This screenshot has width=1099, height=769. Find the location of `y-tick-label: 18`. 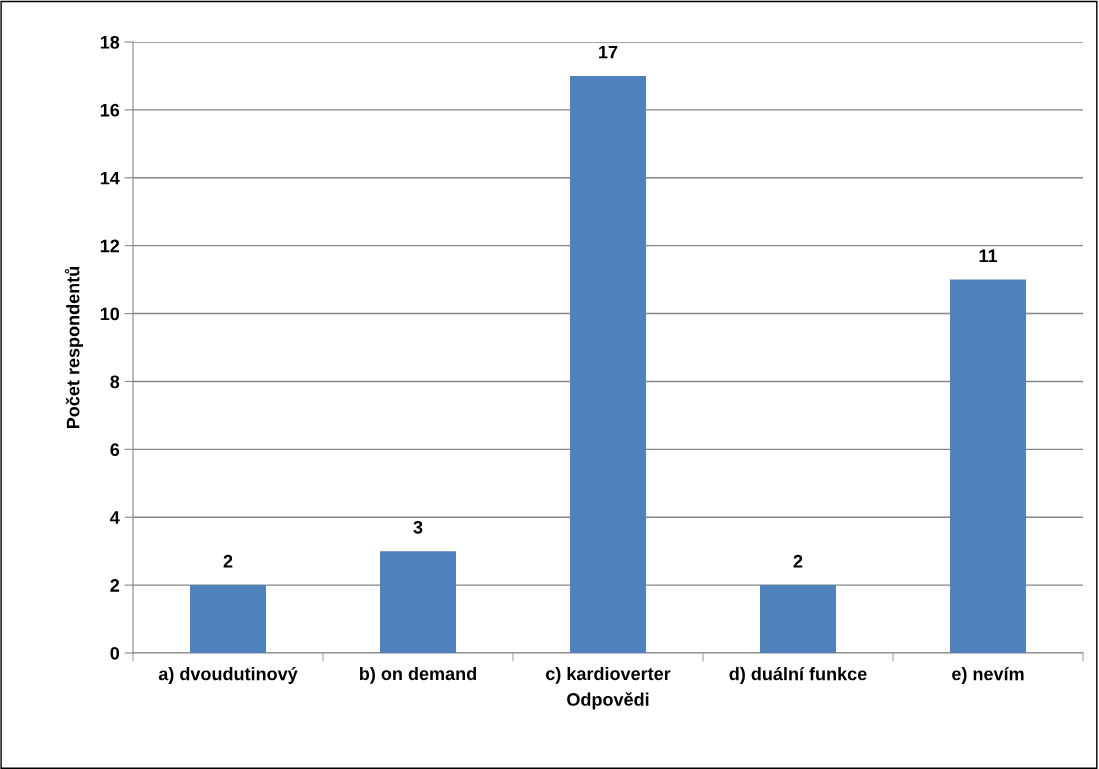

y-tick-label: 18 is located at coordinates (110, 42).